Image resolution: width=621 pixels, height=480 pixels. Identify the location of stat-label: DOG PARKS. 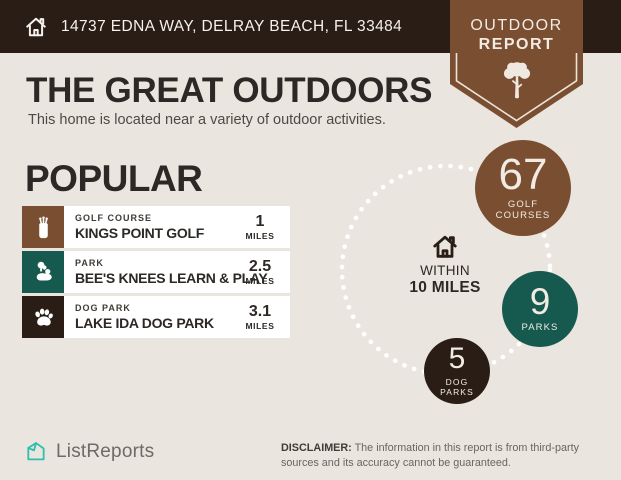
(457, 386).